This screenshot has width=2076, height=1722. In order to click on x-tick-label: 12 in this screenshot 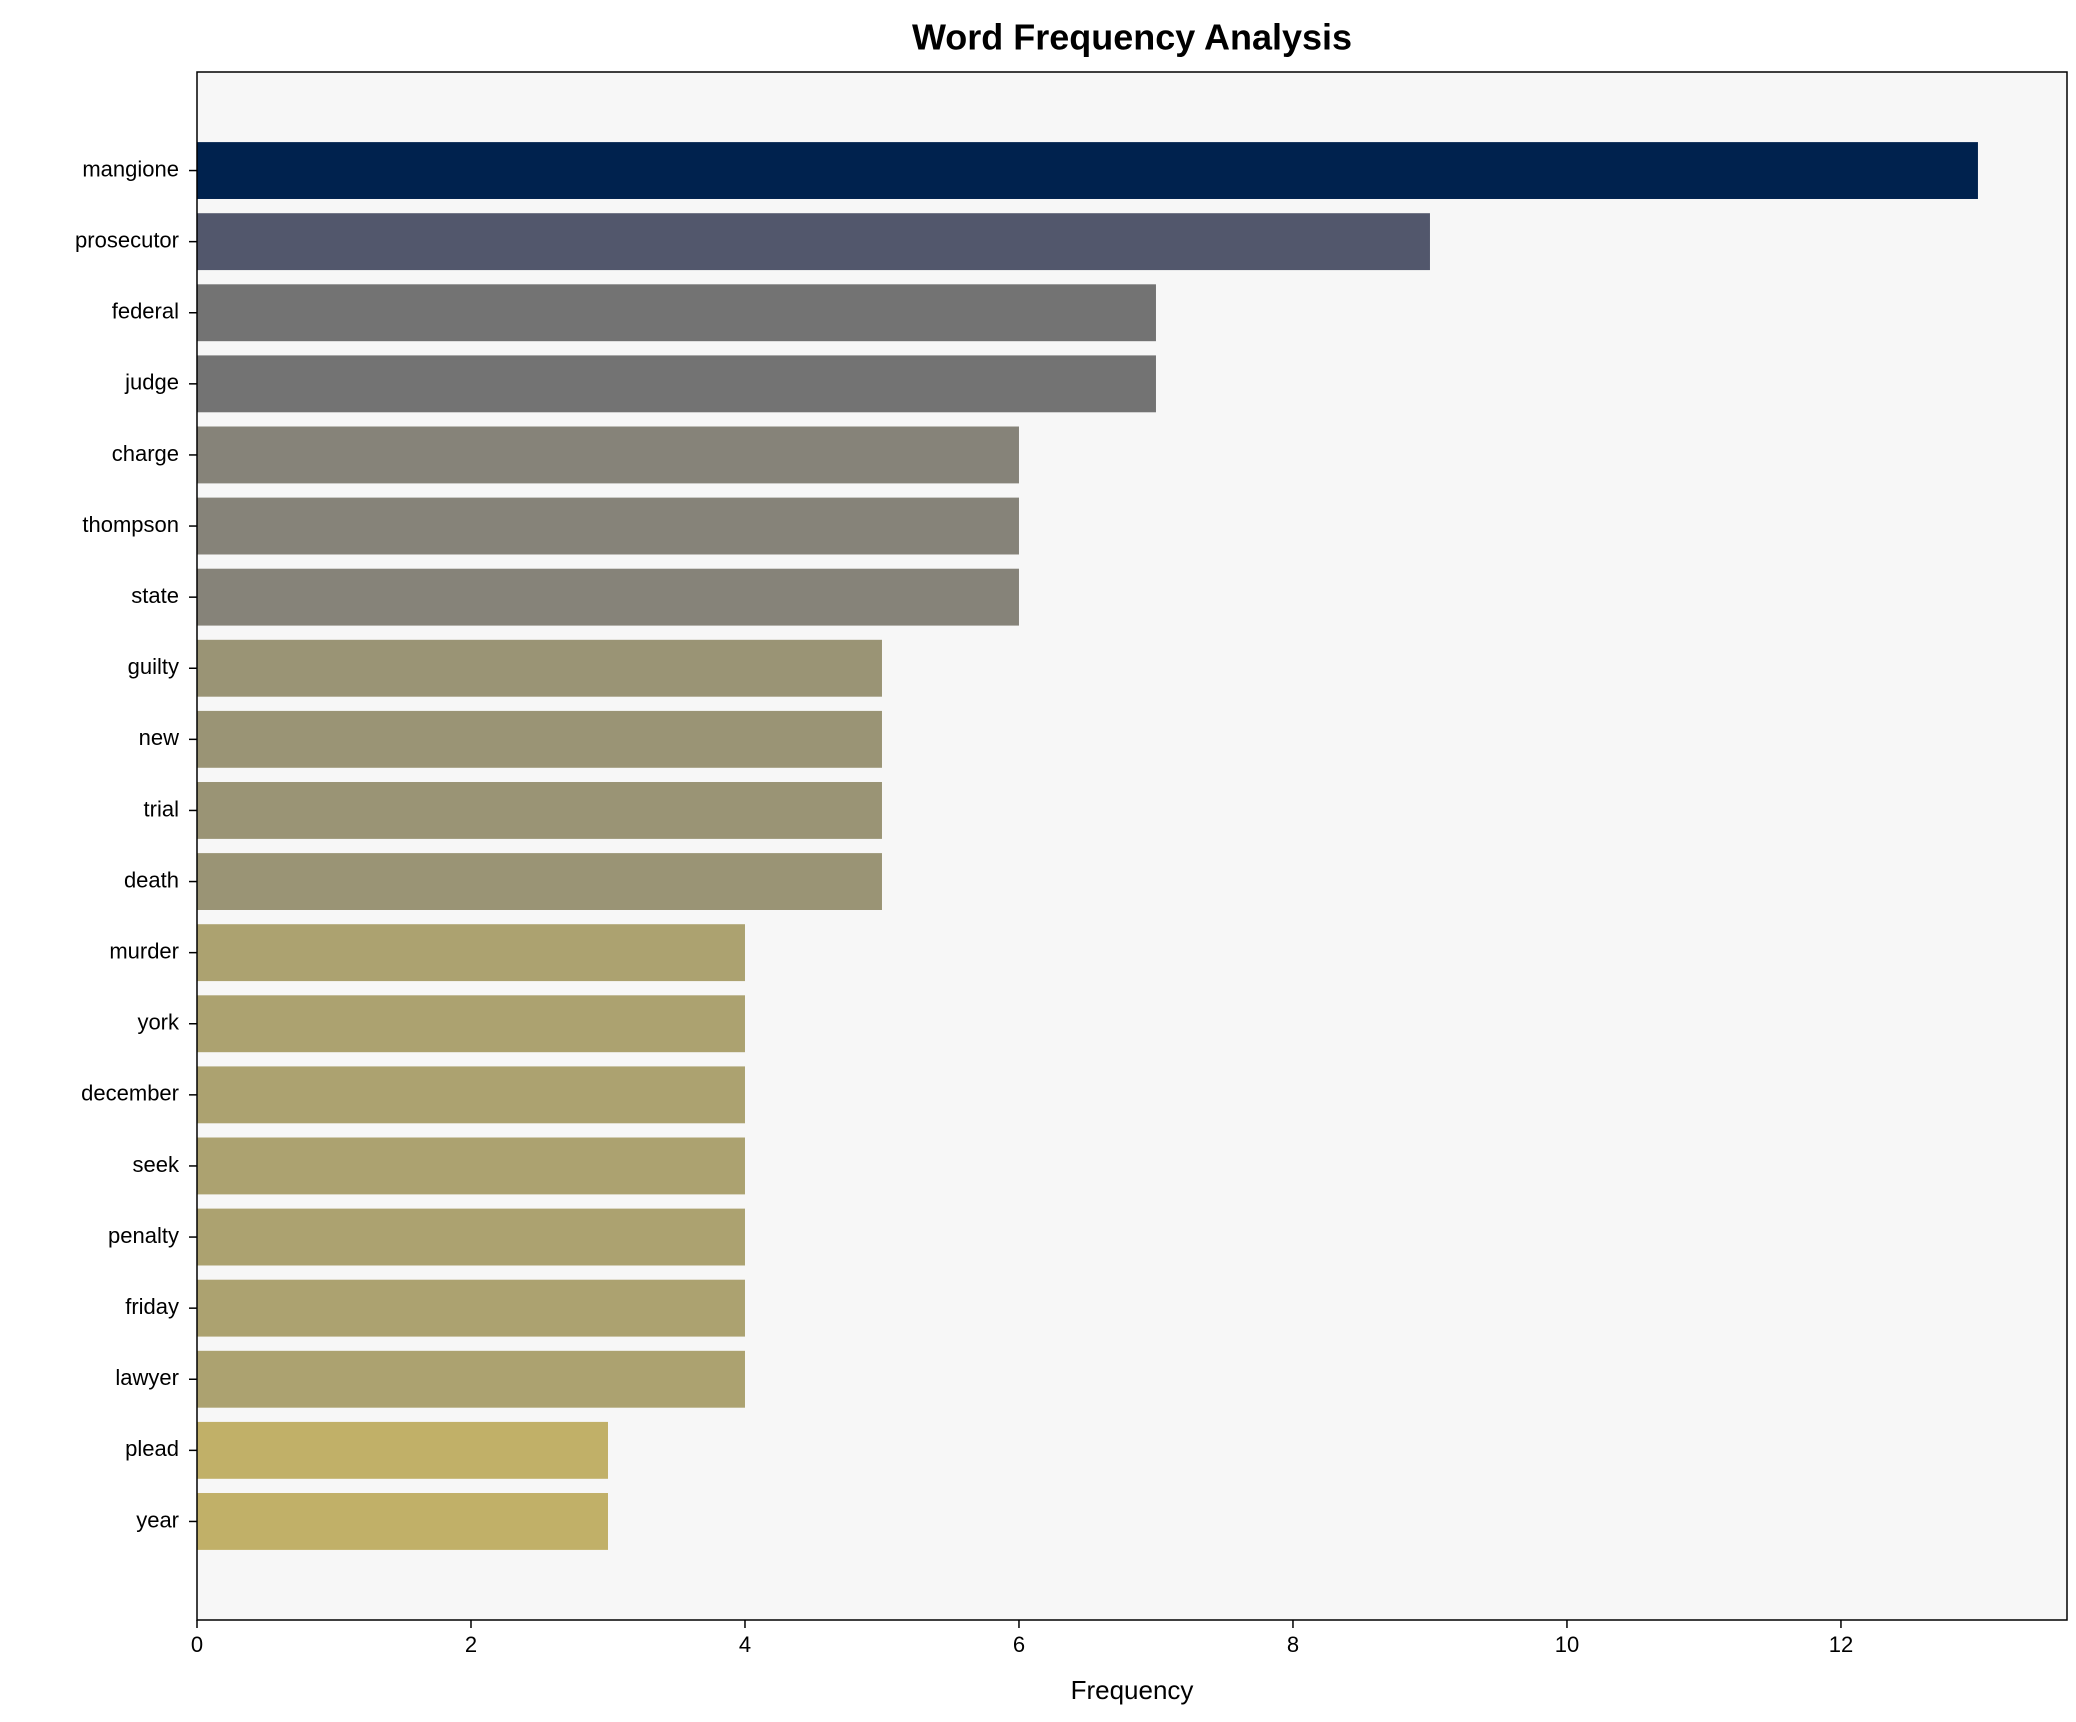, I will do `click(1841, 1644)`.